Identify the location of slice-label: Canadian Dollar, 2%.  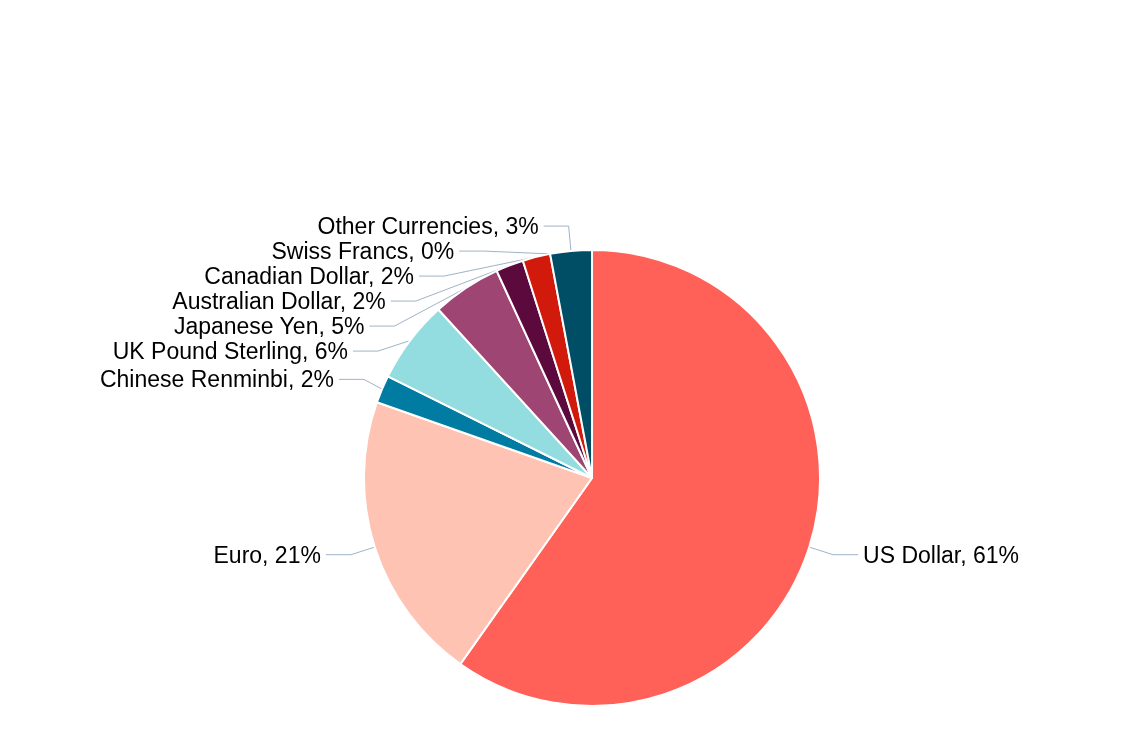
(309, 276).